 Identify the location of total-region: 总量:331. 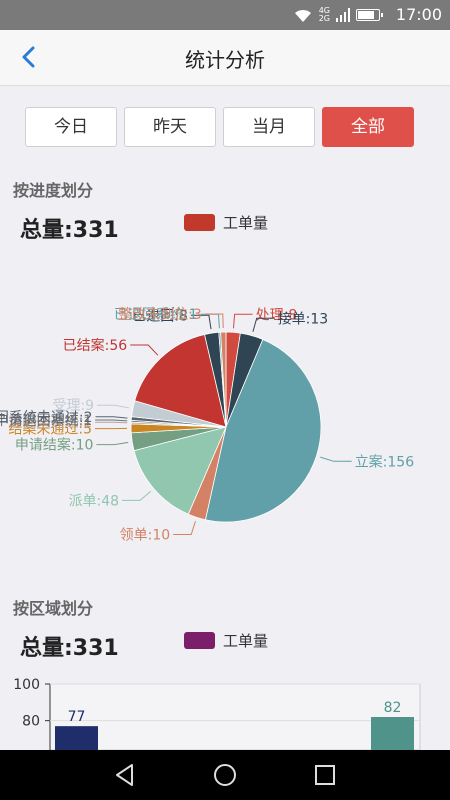
(69, 648).